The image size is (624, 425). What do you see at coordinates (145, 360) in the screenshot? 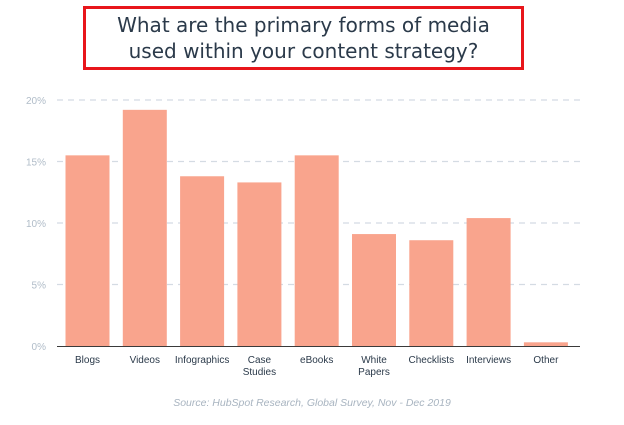
I see `x-tick-label: Videos` at bounding box center [145, 360].